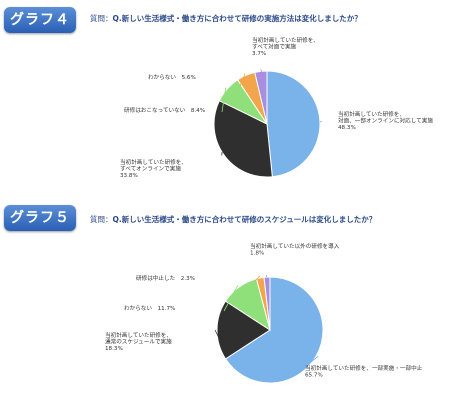 The width and height of the screenshot is (454, 400). Describe the element at coordinates (153, 168) in the screenshot. I see `slice-label: 当初計画していた研修を、すべてオンラインで実施 33.8%` at that location.